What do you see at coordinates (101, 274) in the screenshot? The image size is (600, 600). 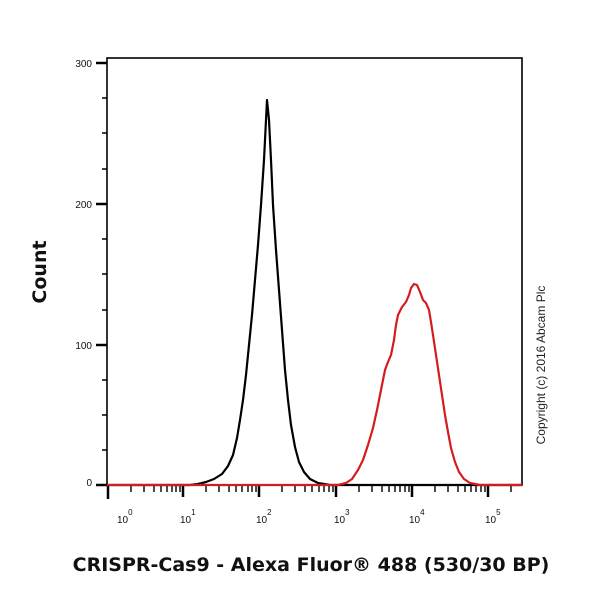 I see `y-axis` at bounding box center [101, 274].